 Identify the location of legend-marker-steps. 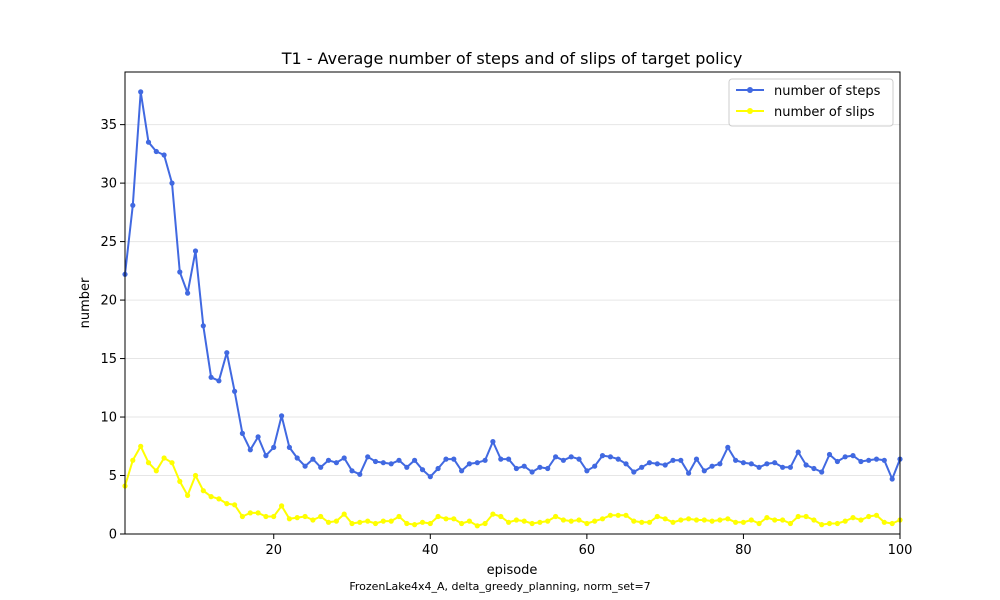
(750, 90).